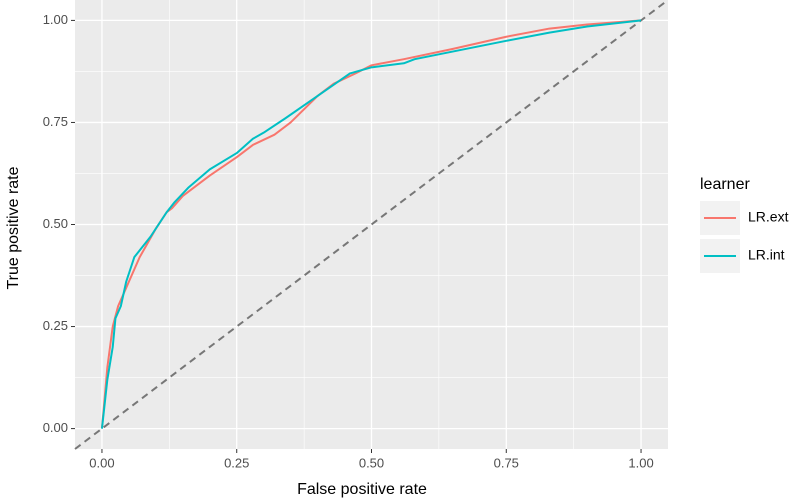 This screenshot has height=502, width=797. What do you see at coordinates (101, 462) in the screenshot?
I see `x-tick-label: 0.00` at bounding box center [101, 462].